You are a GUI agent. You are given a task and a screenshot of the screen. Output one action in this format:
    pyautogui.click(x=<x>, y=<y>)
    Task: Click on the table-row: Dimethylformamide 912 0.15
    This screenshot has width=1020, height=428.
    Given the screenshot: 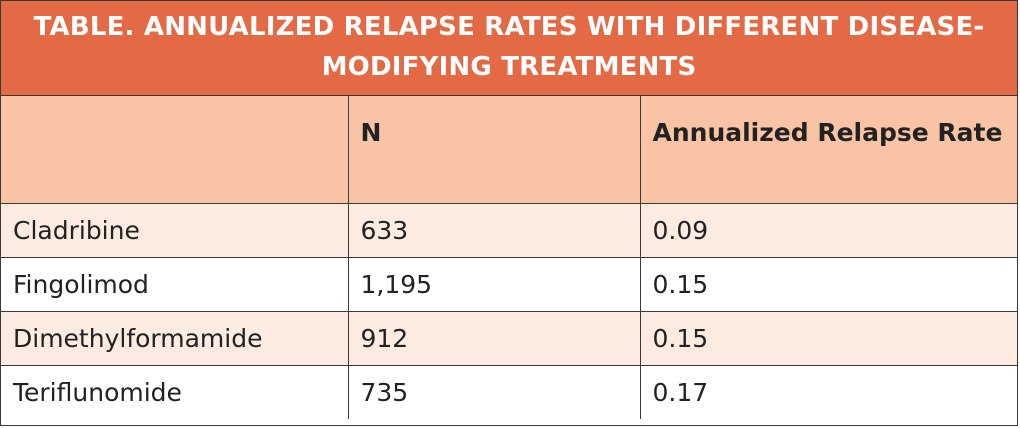 What is the action you would take?
    pyautogui.click(x=509, y=338)
    